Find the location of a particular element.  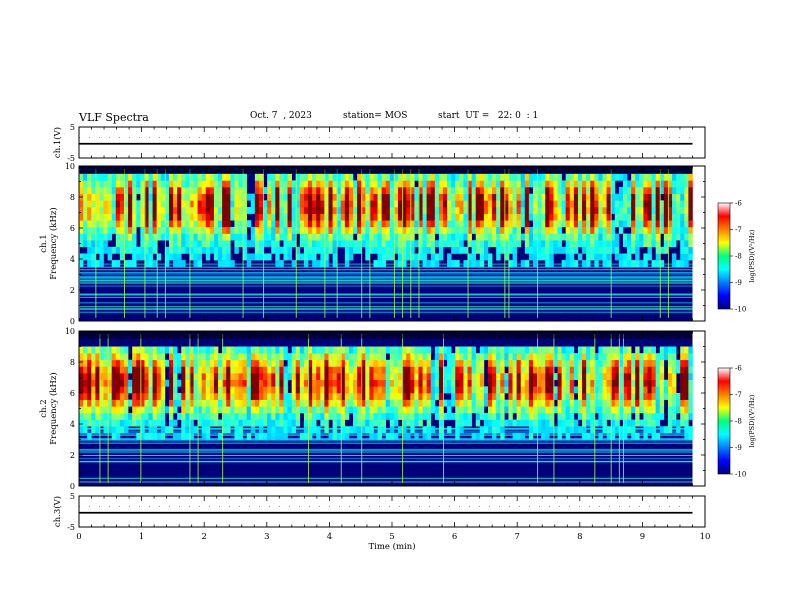

sferic-line is located at coordinates (296, 243).